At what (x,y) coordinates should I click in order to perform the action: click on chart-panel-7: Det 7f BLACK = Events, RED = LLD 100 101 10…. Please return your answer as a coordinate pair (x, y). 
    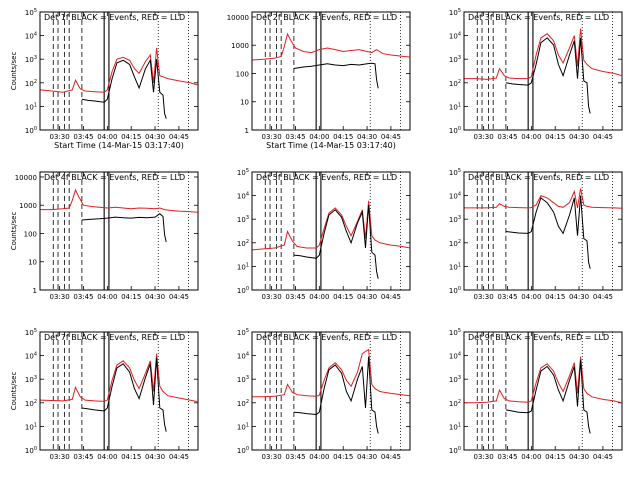
    Looking at the image, I should click on (104, 394).